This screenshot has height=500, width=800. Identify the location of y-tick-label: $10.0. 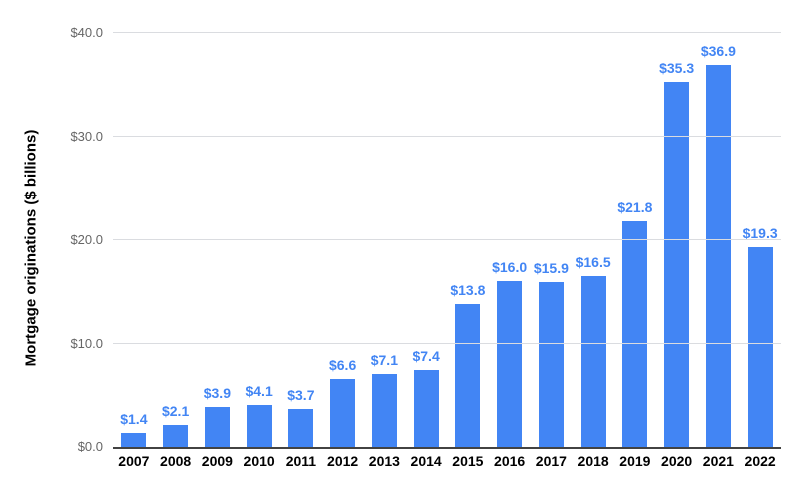
(86, 343).